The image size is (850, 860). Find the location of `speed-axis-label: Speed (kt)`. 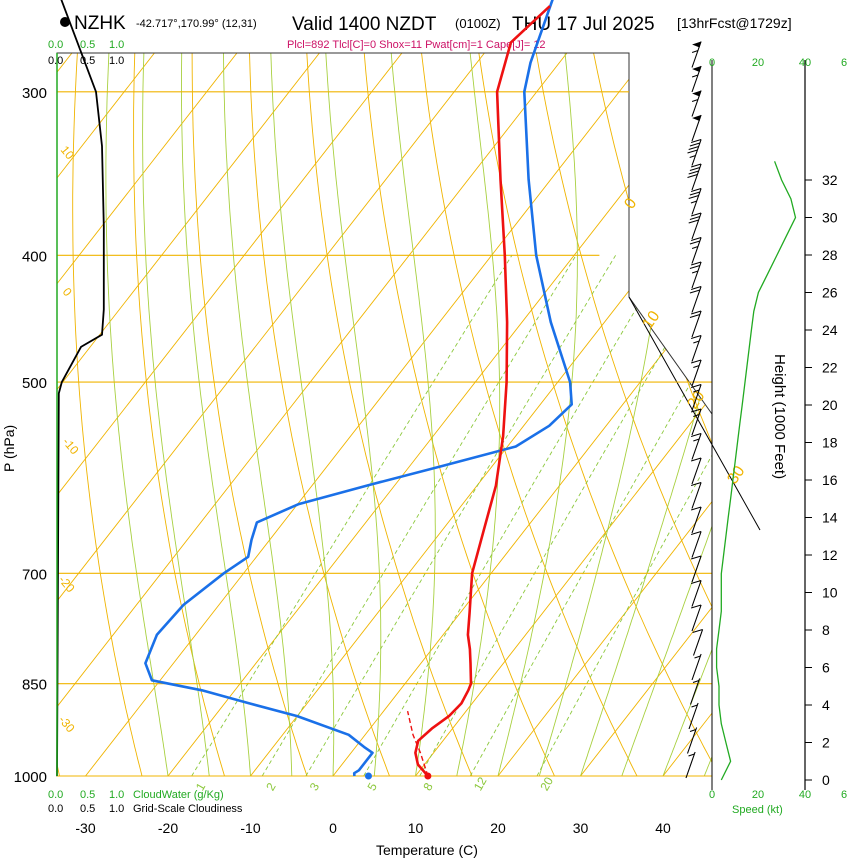

speed-axis-label: Speed (kt) is located at coordinates (757, 810).